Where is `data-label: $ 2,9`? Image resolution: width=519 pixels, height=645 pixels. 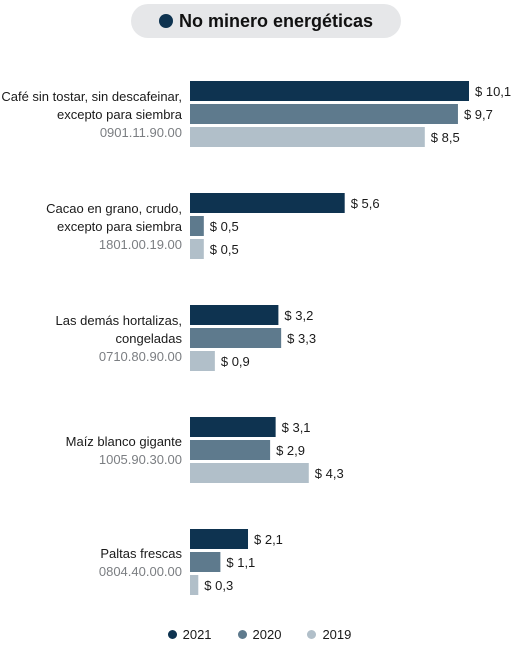
data-label: $ 2,9 is located at coordinates (290, 450).